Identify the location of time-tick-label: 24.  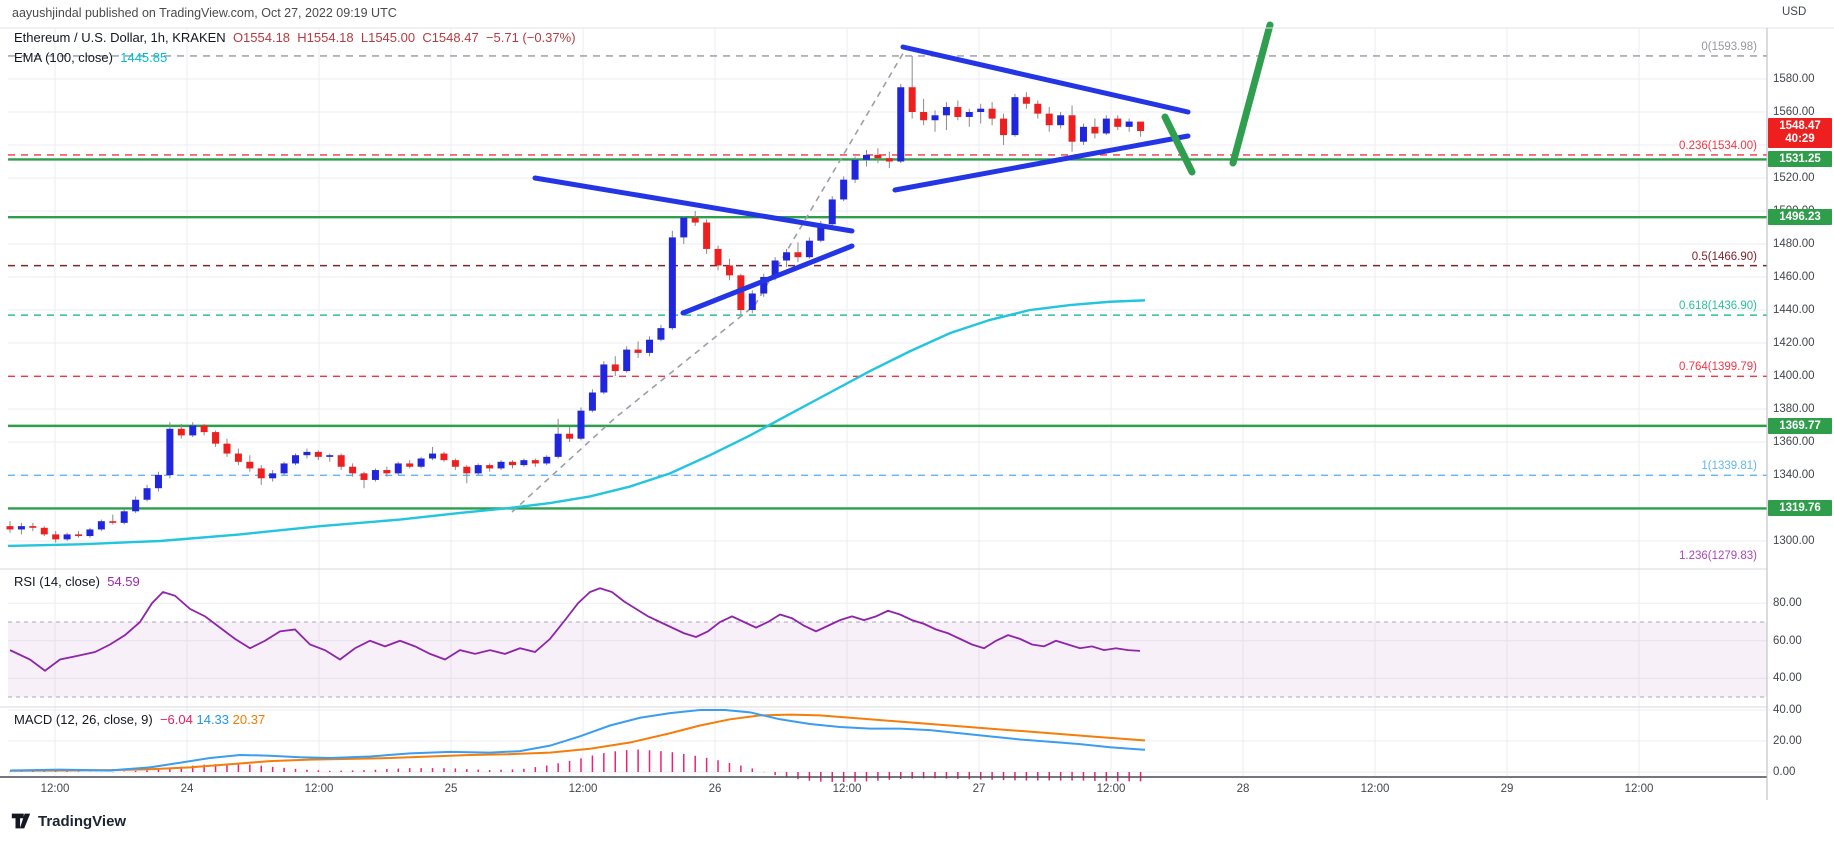
(187, 789).